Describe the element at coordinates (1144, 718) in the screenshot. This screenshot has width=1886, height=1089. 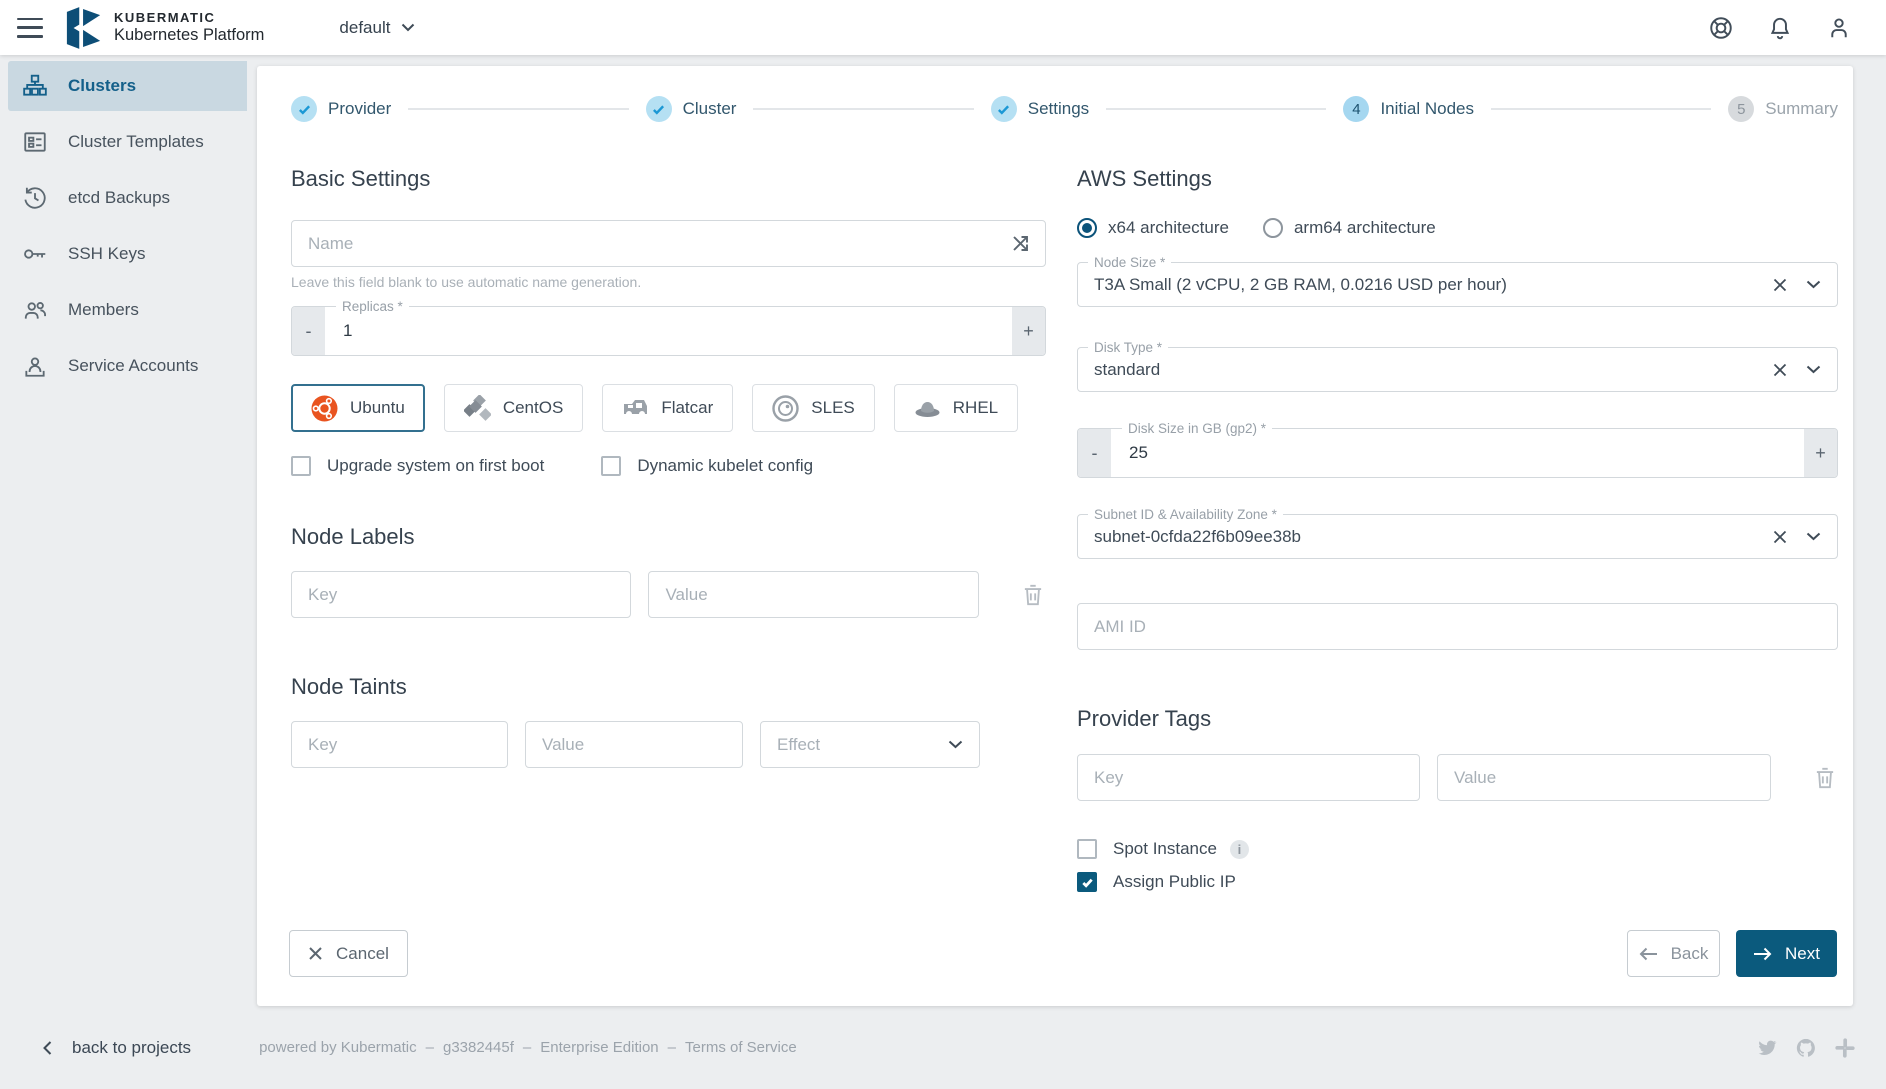
I see `provider-tags-title: Provider Tags` at that location.